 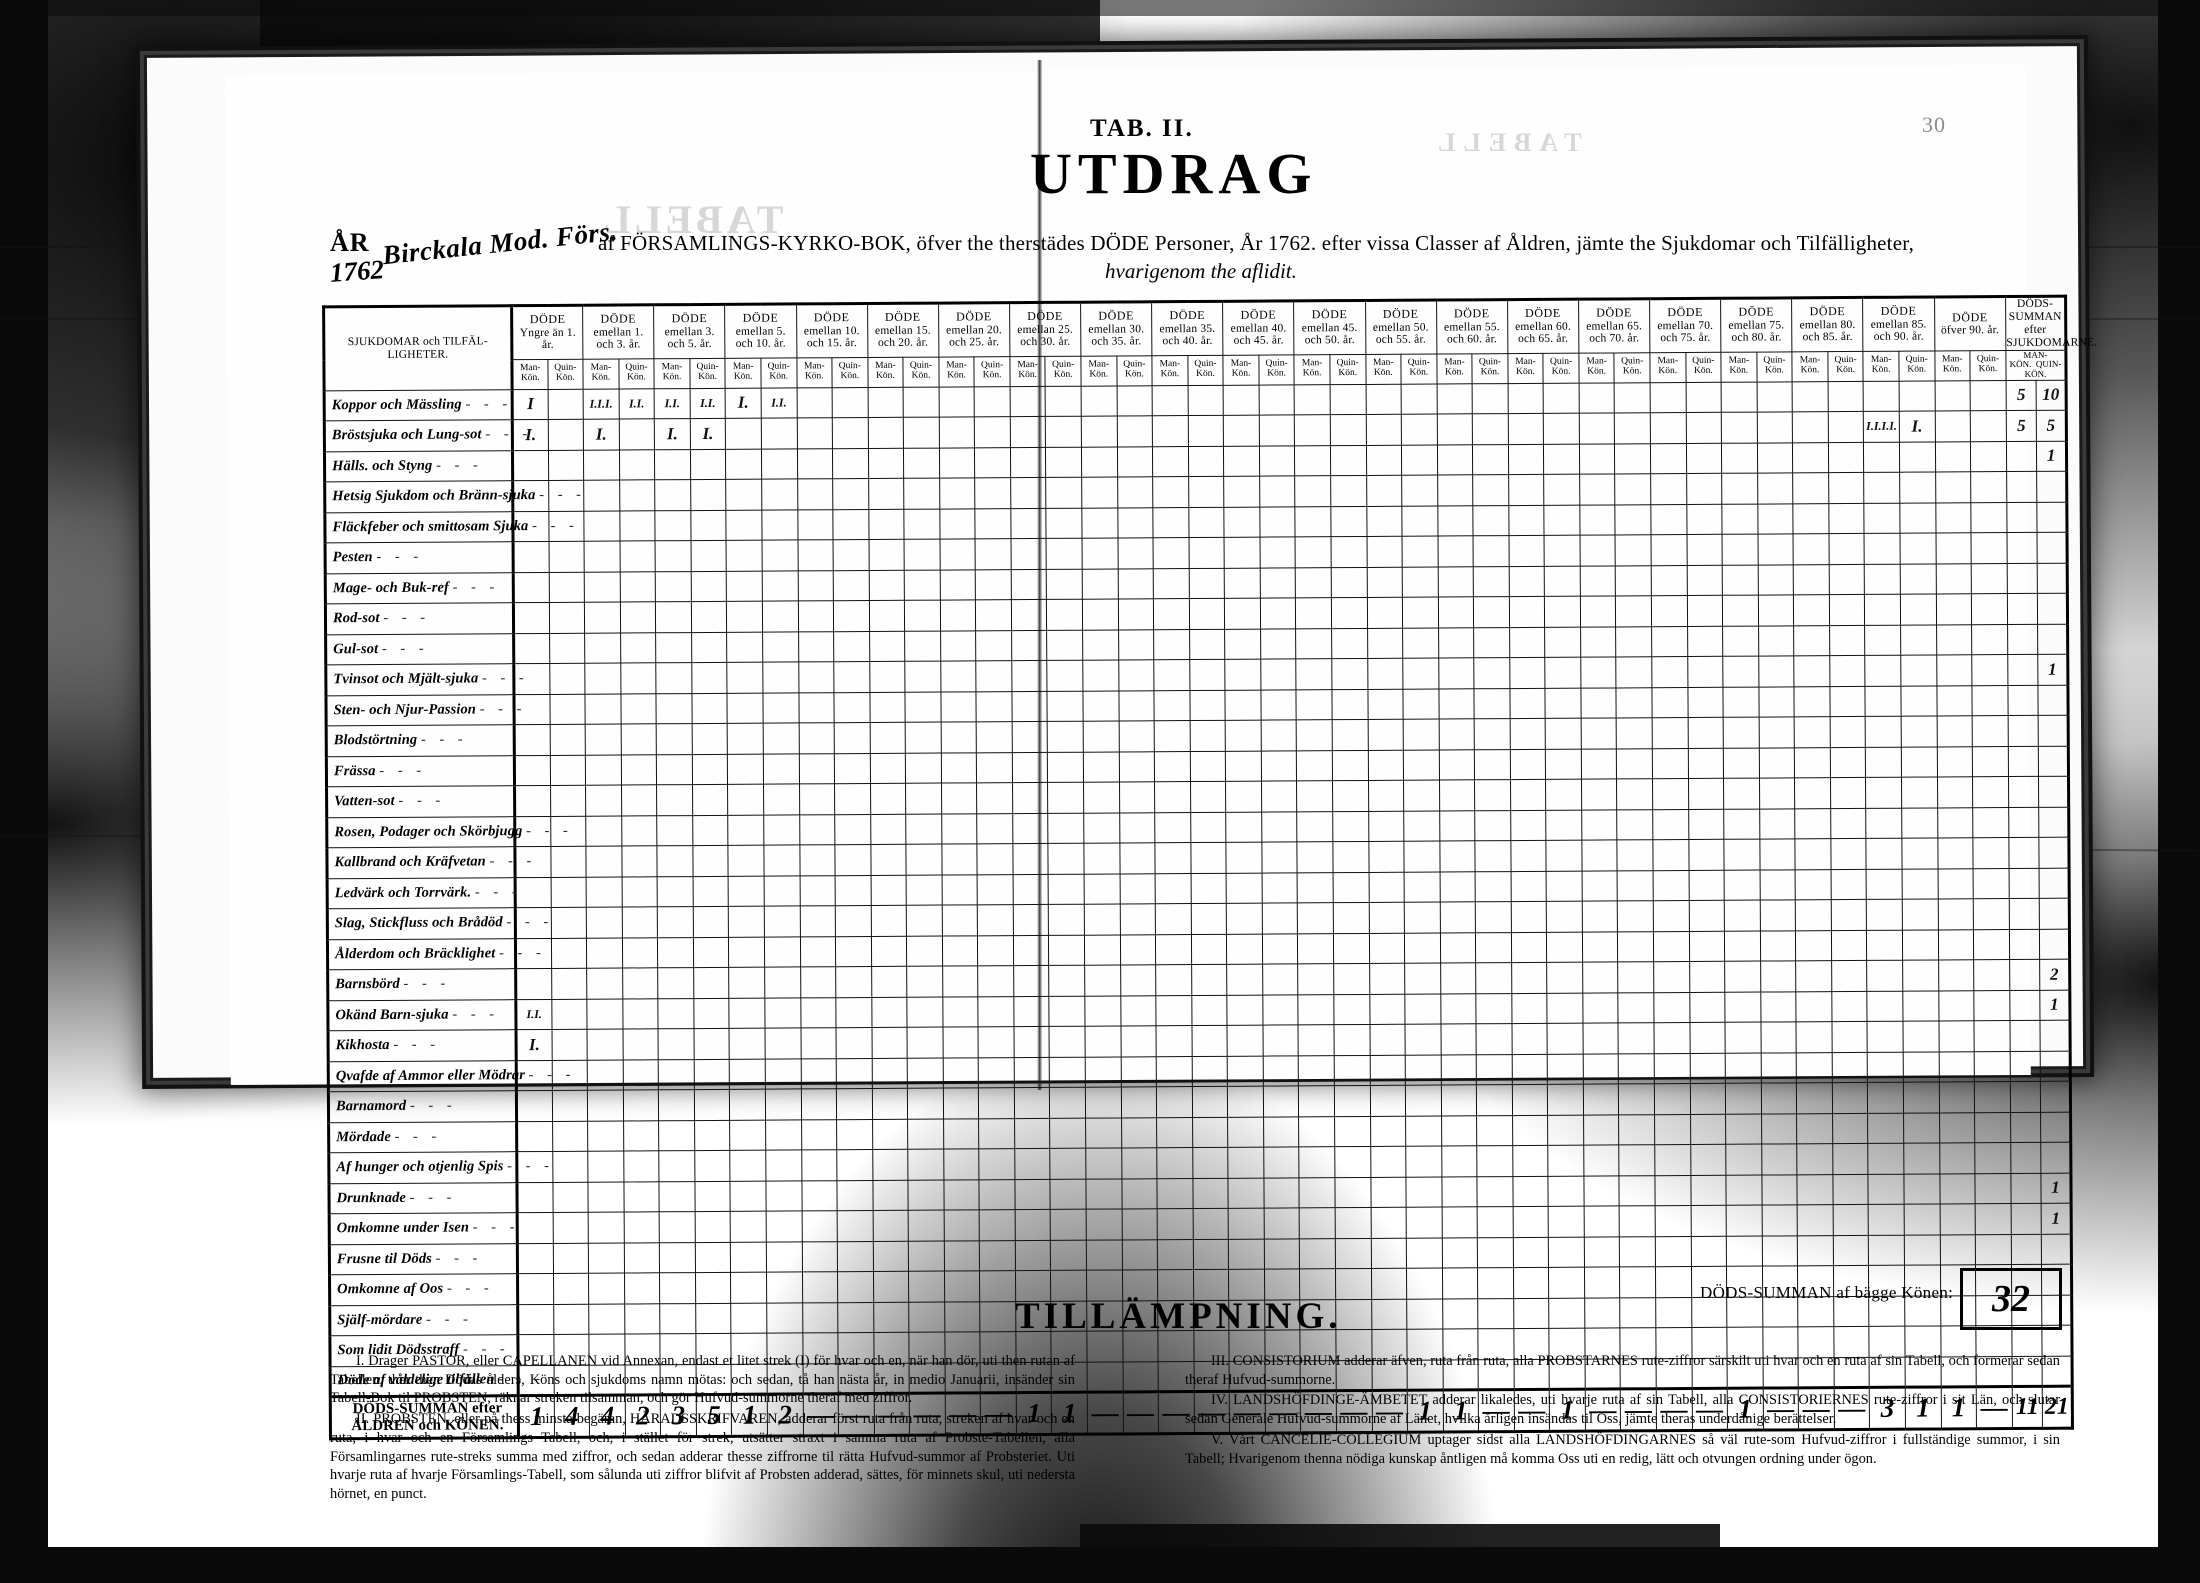 I want to click on cell-r1-c23, so click(x=1348, y=430).